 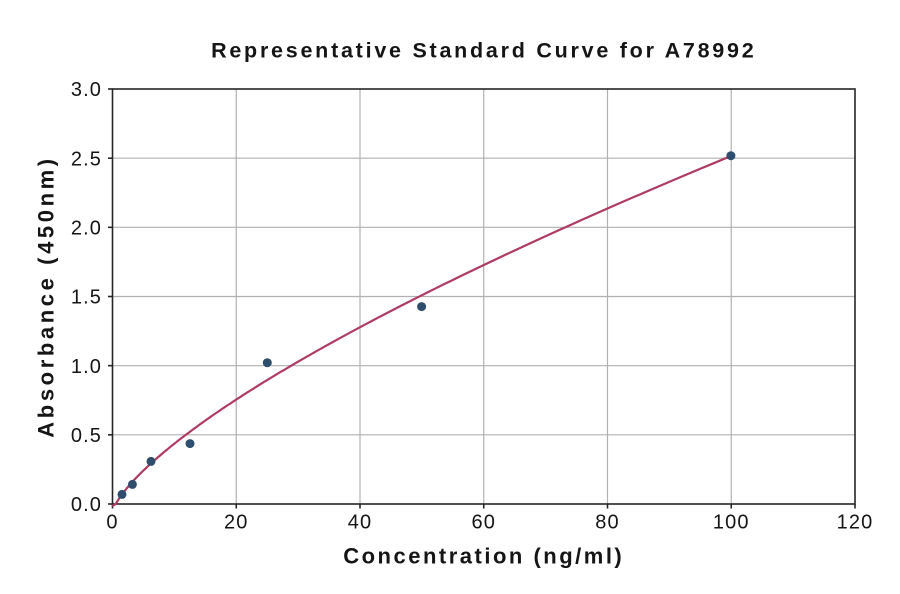 What do you see at coordinates (360, 523) in the screenshot?
I see `svg-text: 40` at bounding box center [360, 523].